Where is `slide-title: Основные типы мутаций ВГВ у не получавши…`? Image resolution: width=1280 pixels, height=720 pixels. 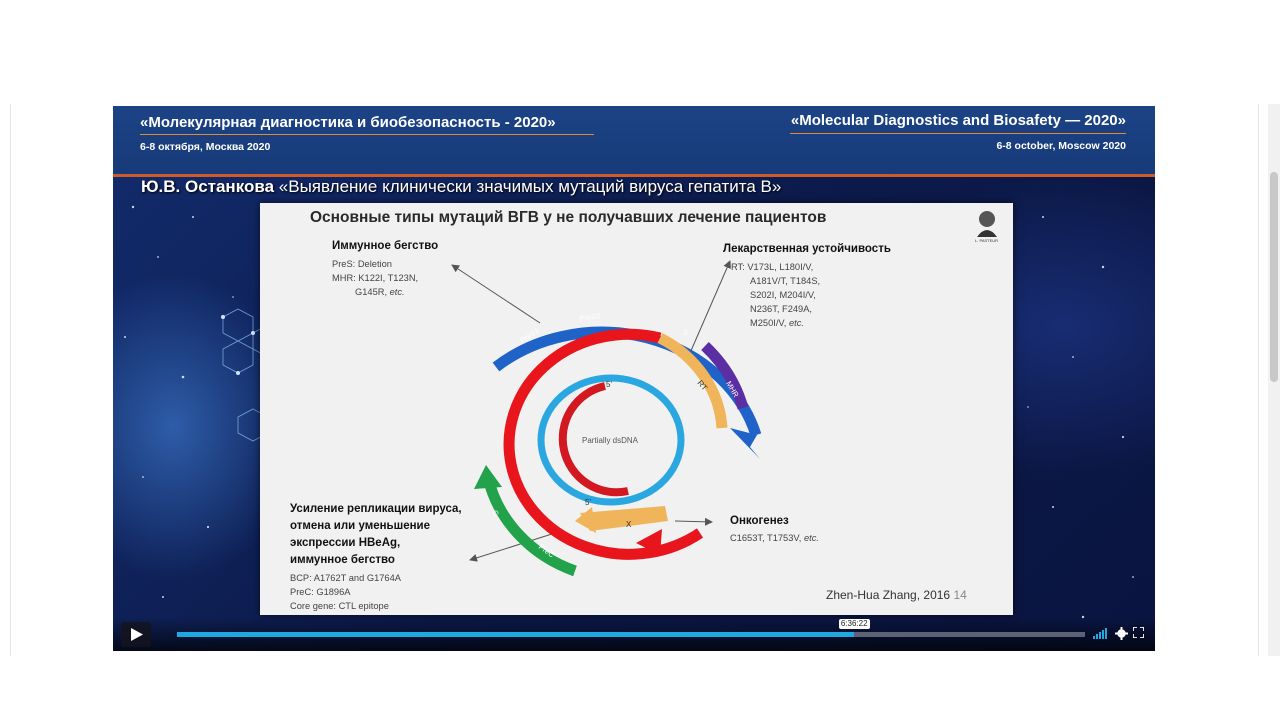 slide-title: Основные типы мутаций ВГВ у не получавши… is located at coordinates (568, 217).